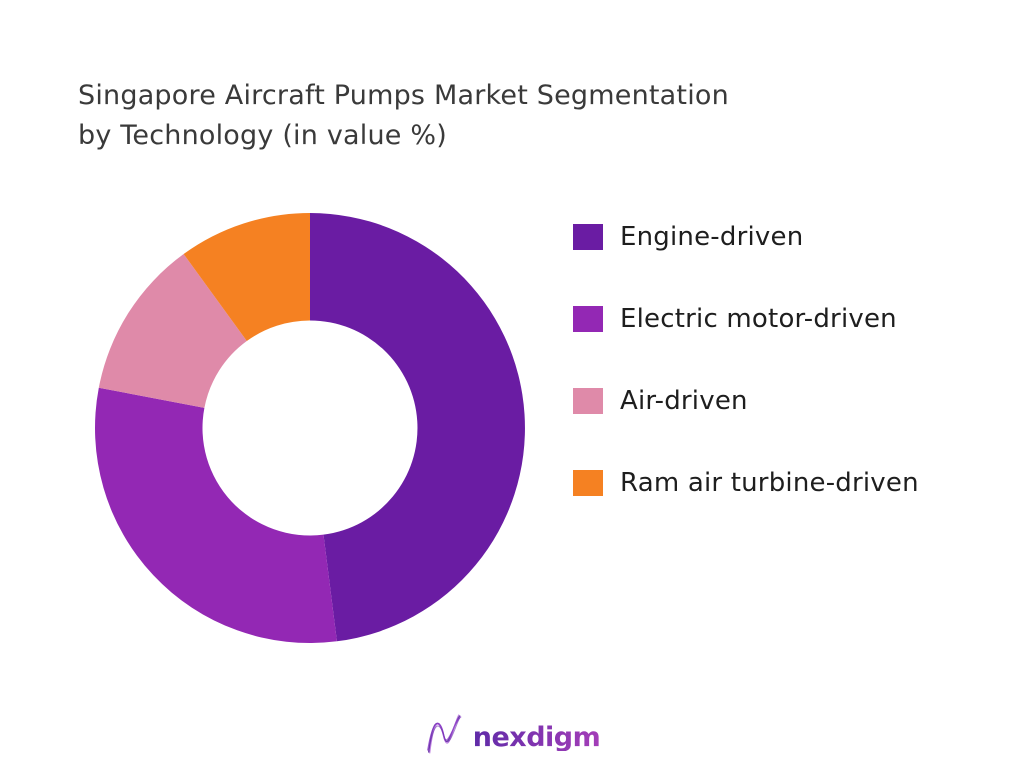  What do you see at coordinates (444, 734) in the screenshot?
I see `nexdigm-wave-icon` at bounding box center [444, 734].